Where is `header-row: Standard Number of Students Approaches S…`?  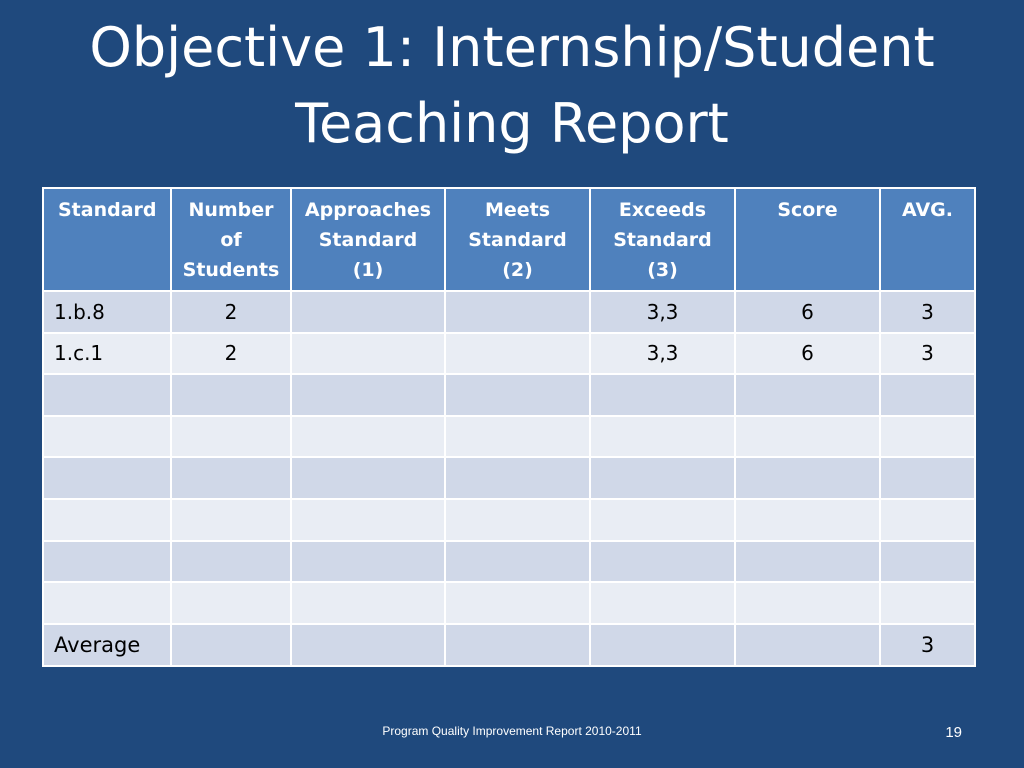 header-row: Standard Number of Students Approaches S… is located at coordinates (509, 239).